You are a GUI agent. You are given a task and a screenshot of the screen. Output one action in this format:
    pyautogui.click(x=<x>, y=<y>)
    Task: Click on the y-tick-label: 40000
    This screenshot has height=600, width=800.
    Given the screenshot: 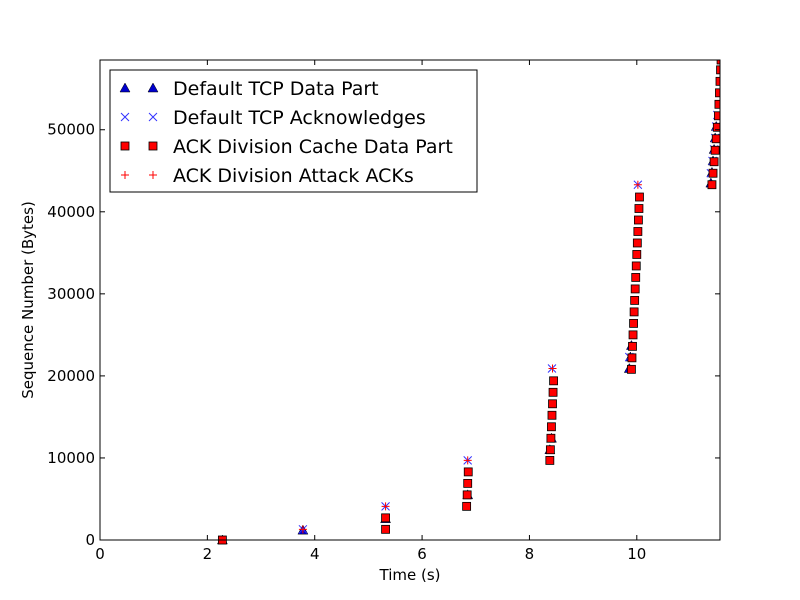 What is the action you would take?
    pyautogui.click(x=71, y=212)
    